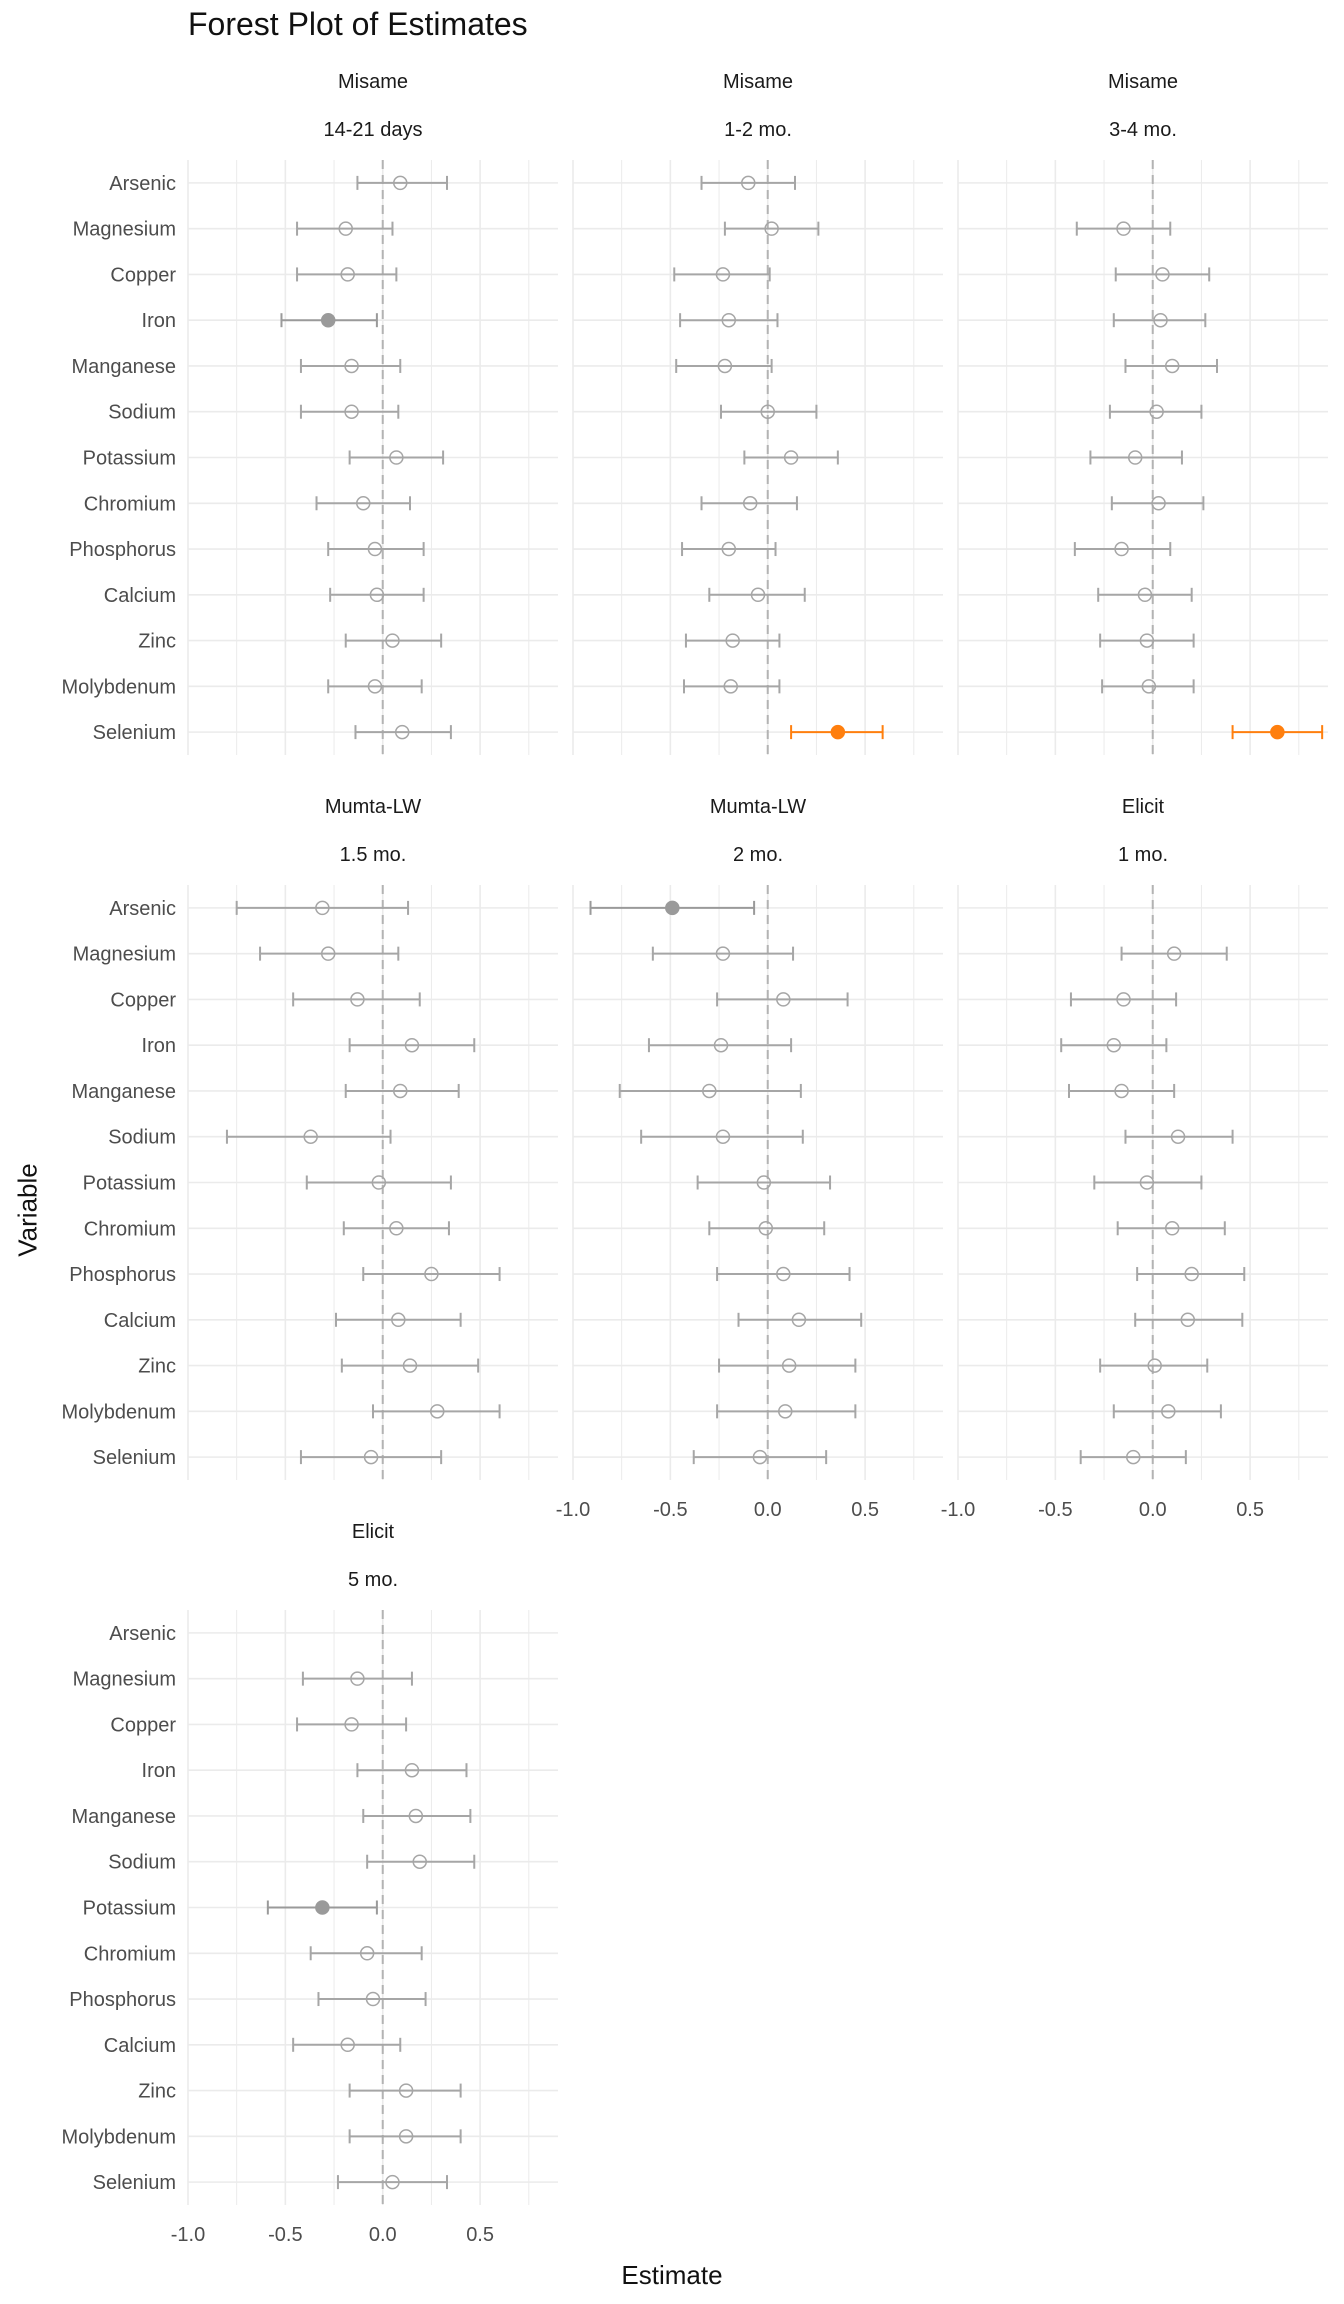 This screenshot has height=2304, width=1344. What do you see at coordinates (123, 367) in the screenshot?
I see `y-tick-label: Manganese` at bounding box center [123, 367].